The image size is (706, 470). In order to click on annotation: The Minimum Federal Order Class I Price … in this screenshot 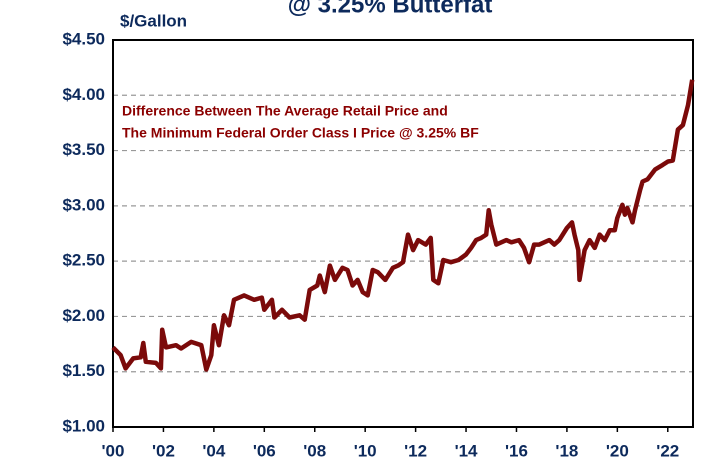, I will do `click(300, 133)`.